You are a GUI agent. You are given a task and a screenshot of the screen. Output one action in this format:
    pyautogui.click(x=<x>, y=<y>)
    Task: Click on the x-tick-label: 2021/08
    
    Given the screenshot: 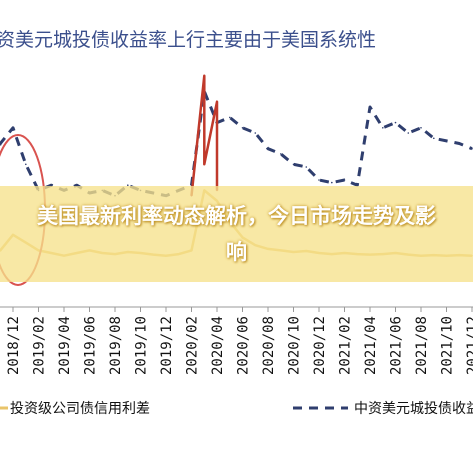 What is the action you would take?
    pyautogui.click(x=422, y=345)
    